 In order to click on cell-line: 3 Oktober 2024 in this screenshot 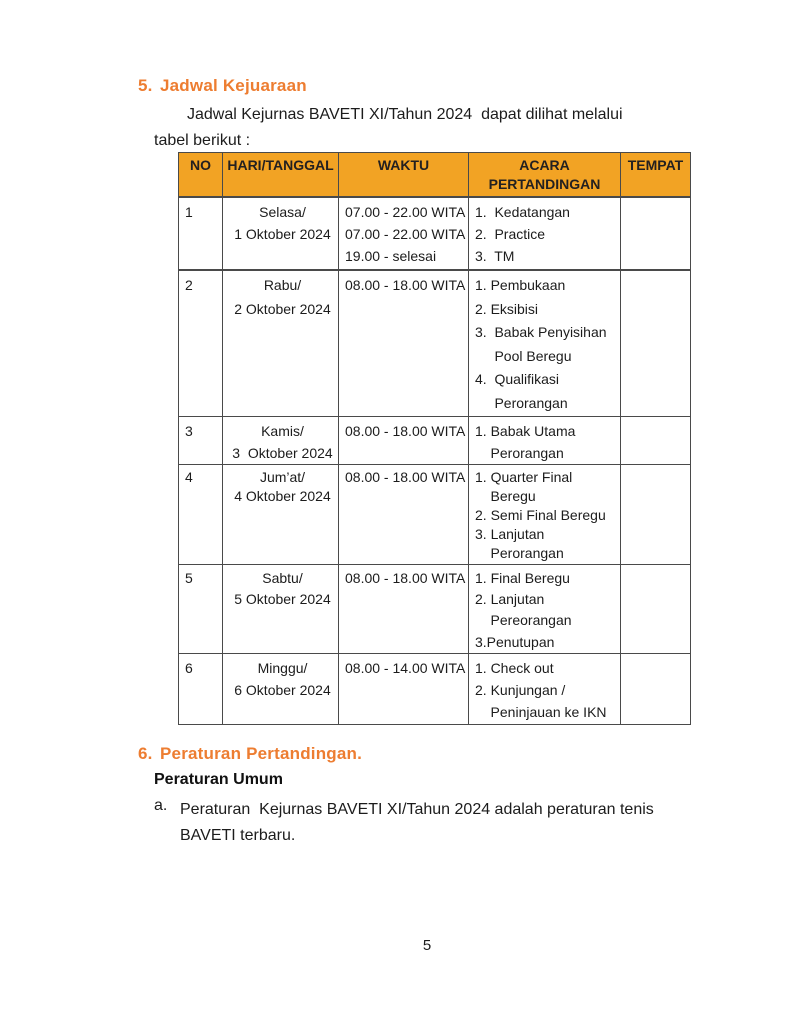, I will do `click(282, 452)`.